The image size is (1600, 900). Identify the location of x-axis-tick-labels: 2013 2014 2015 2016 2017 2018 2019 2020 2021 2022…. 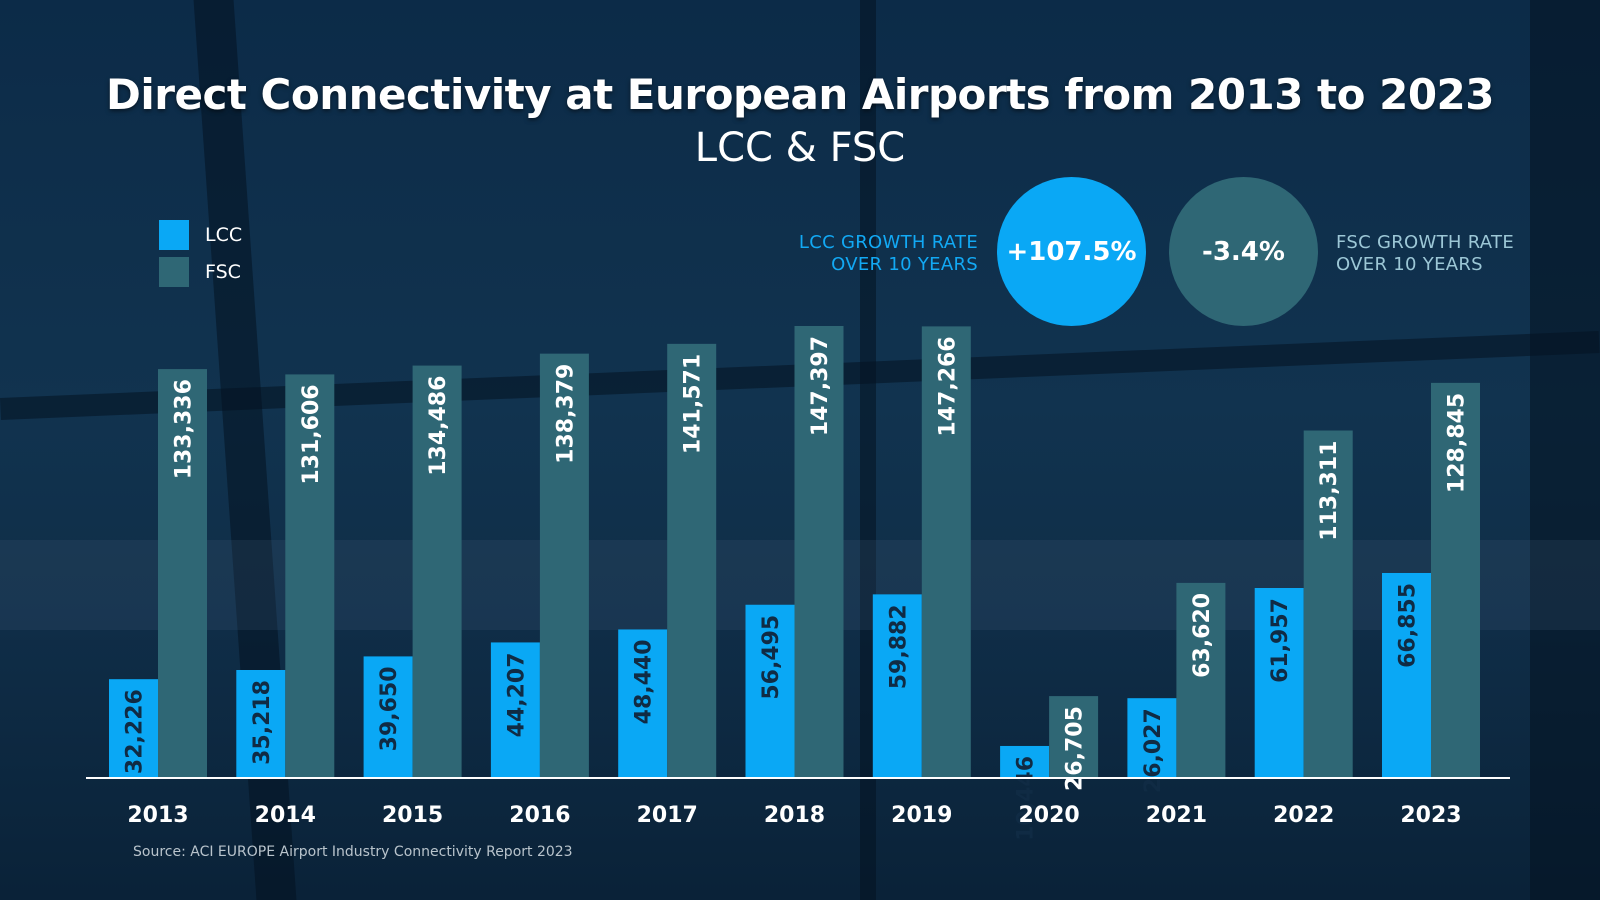
(794, 815).